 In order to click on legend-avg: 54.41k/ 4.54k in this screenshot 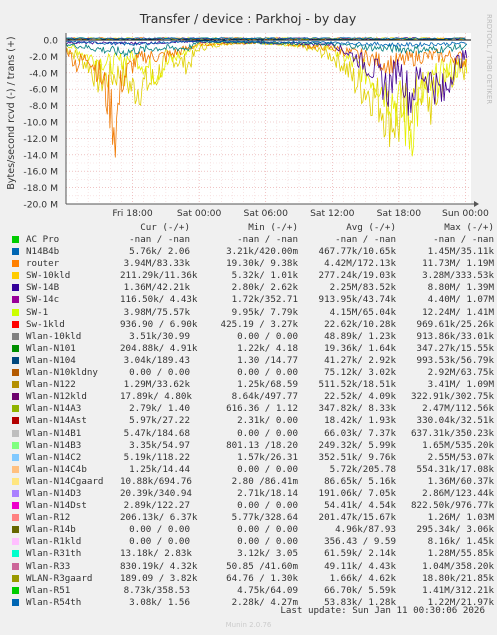, I will do `click(360, 506)`.